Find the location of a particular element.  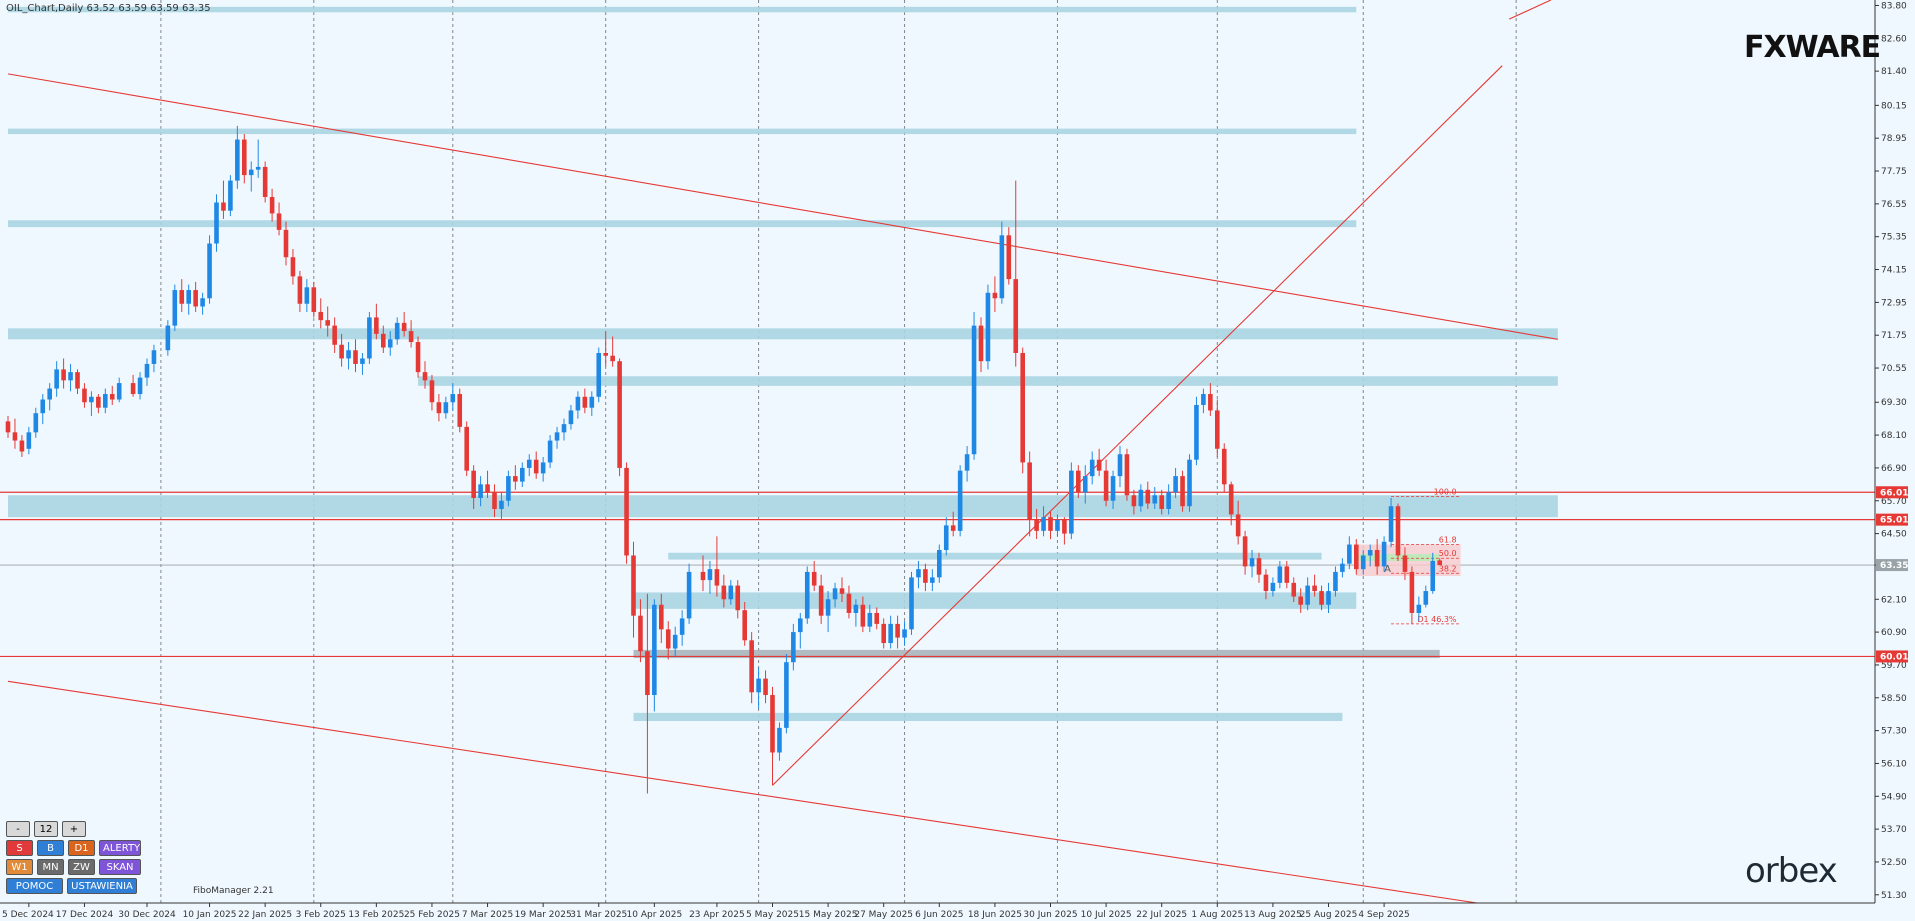

x-tick-label: 13 Aug 2025 is located at coordinates (1273, 915).